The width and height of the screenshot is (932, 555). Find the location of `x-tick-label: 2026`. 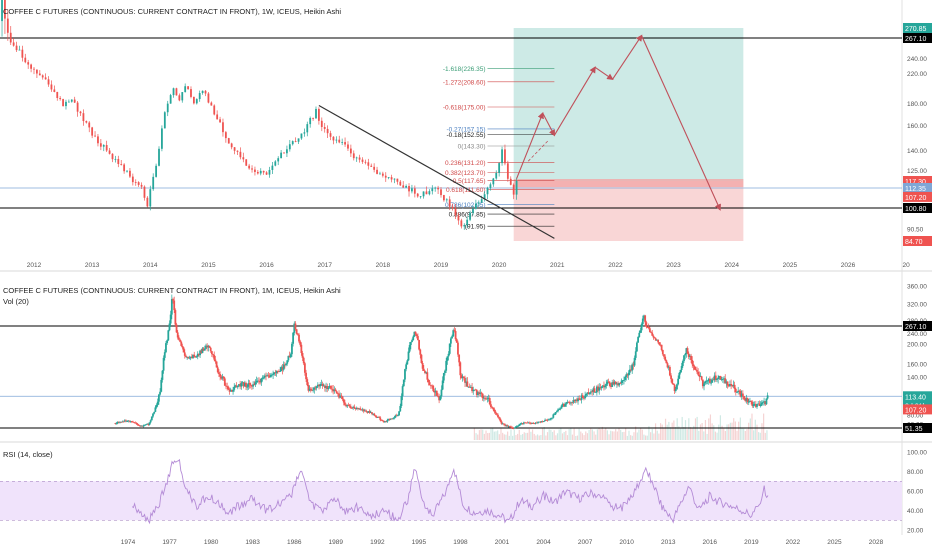

x-tick-label: 2026 is located at coordinates (848, 265).